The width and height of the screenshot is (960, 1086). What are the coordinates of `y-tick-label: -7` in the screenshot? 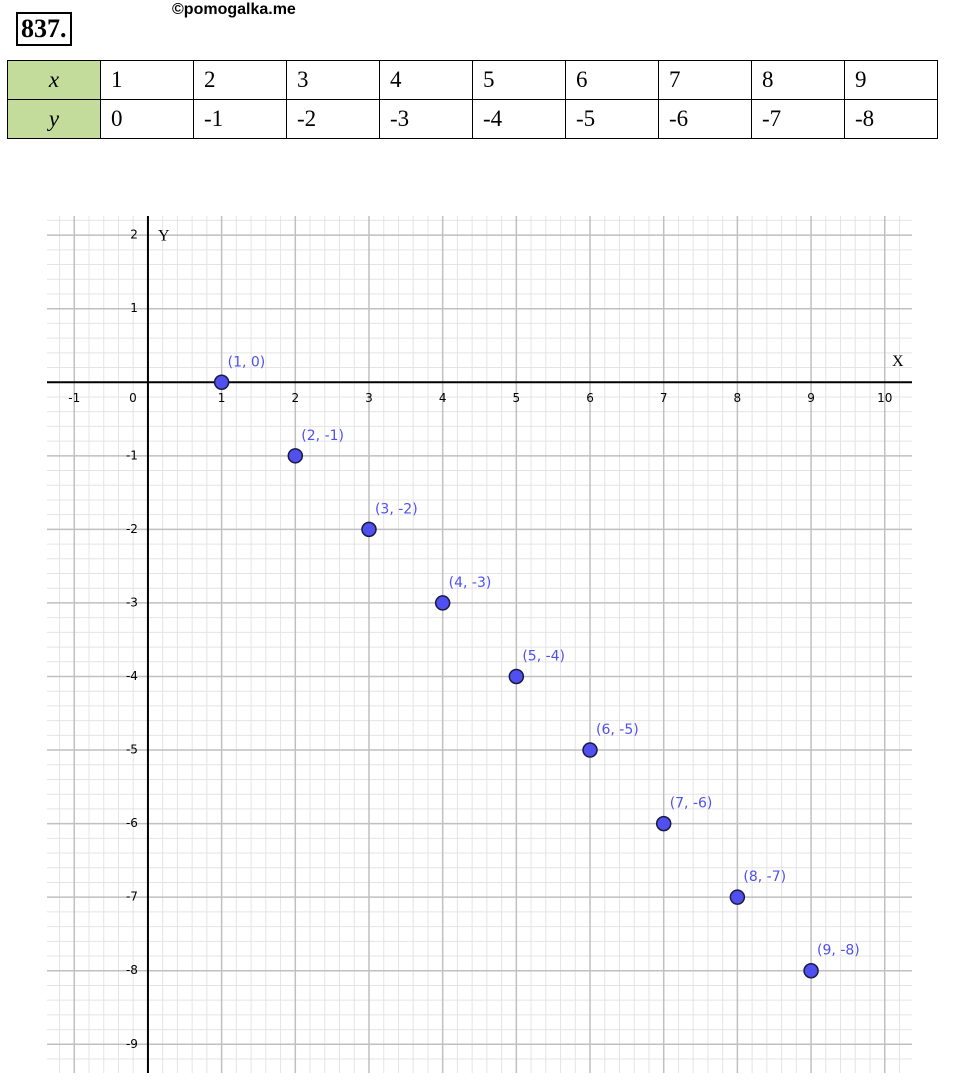 It's located at (132, 897).